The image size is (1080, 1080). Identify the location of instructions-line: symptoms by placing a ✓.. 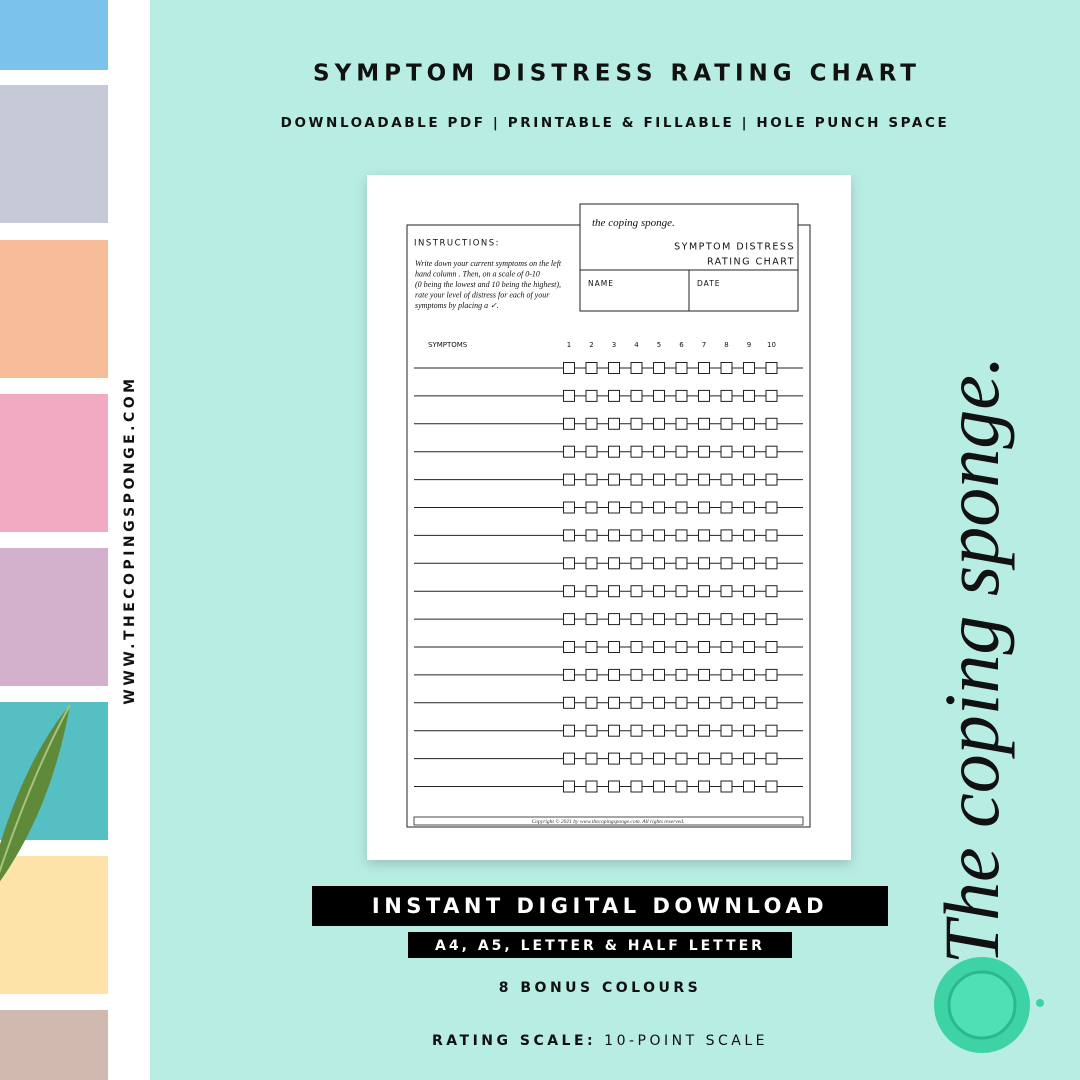
(457, 305).